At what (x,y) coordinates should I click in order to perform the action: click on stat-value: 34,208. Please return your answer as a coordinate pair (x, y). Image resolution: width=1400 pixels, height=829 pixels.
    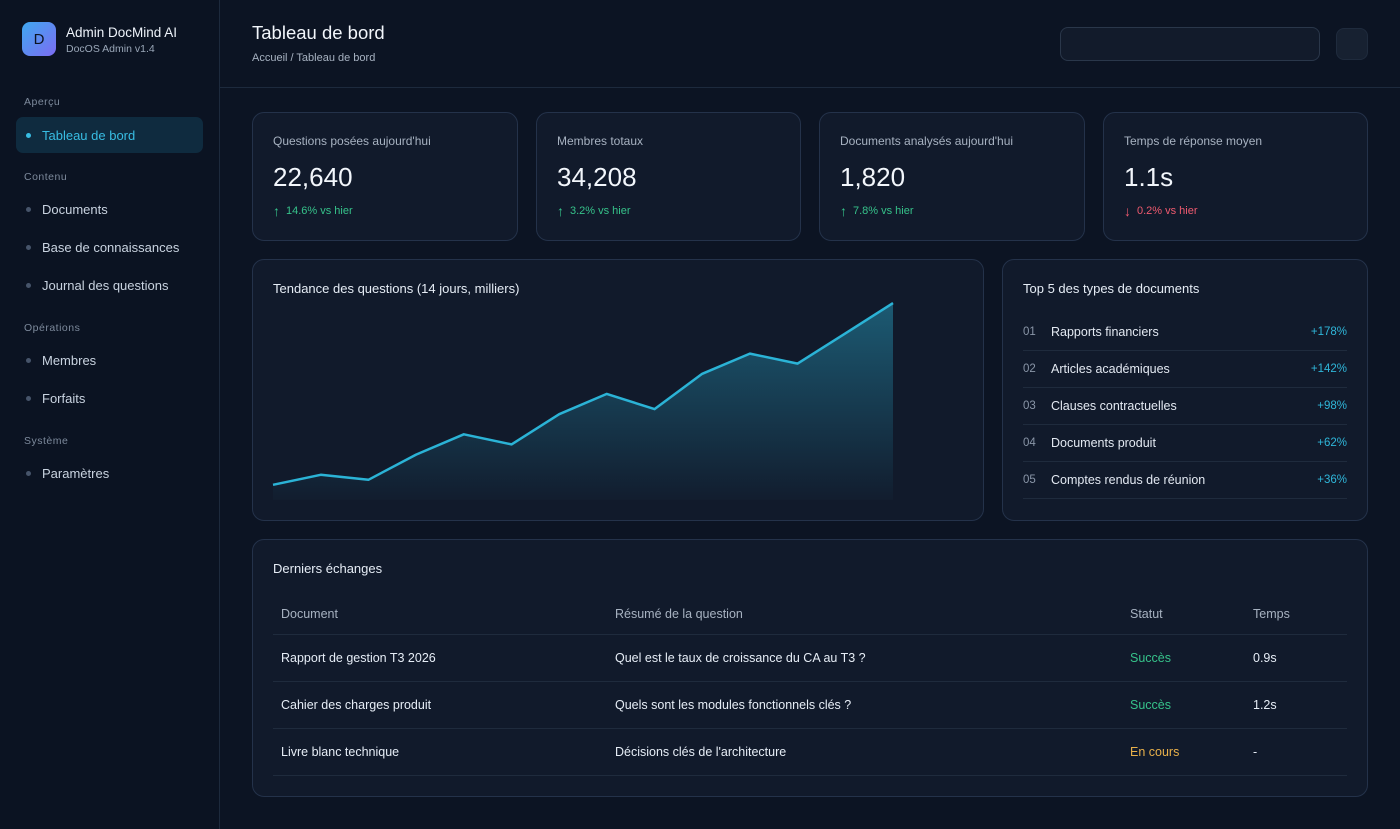
    Looking at the image, I should click on (597, 177).